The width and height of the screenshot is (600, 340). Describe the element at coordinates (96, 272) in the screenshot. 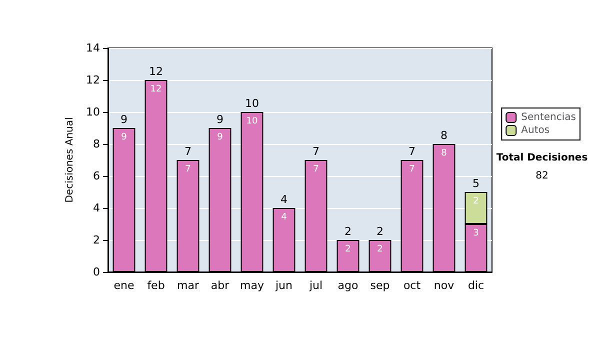

I see `y-tick-label: 0` at that location.